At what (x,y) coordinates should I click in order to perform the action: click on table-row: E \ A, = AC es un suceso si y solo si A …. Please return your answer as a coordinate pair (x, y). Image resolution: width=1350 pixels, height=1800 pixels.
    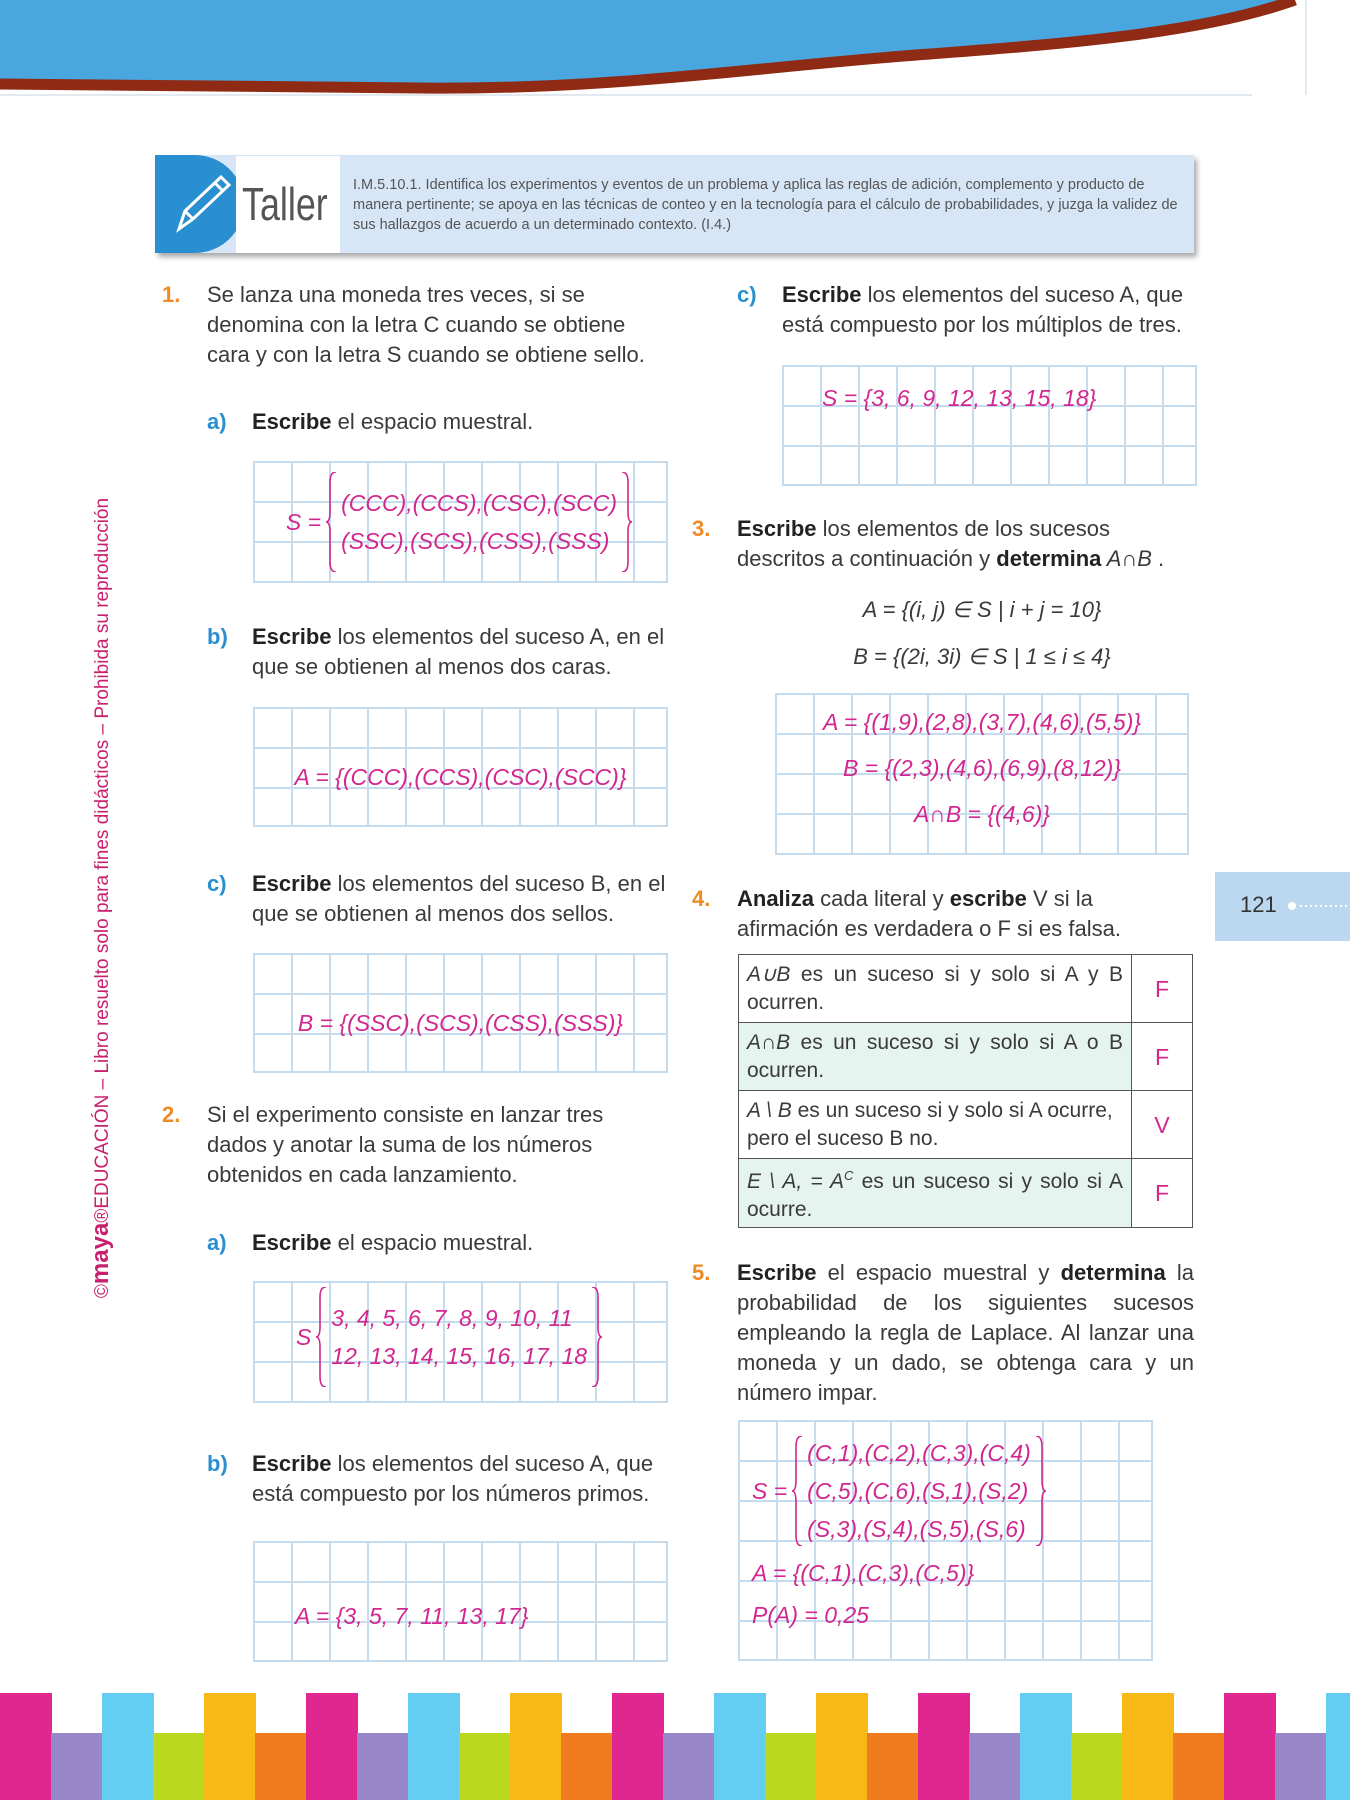
    Looking at the image, I should click on (965, 1193).